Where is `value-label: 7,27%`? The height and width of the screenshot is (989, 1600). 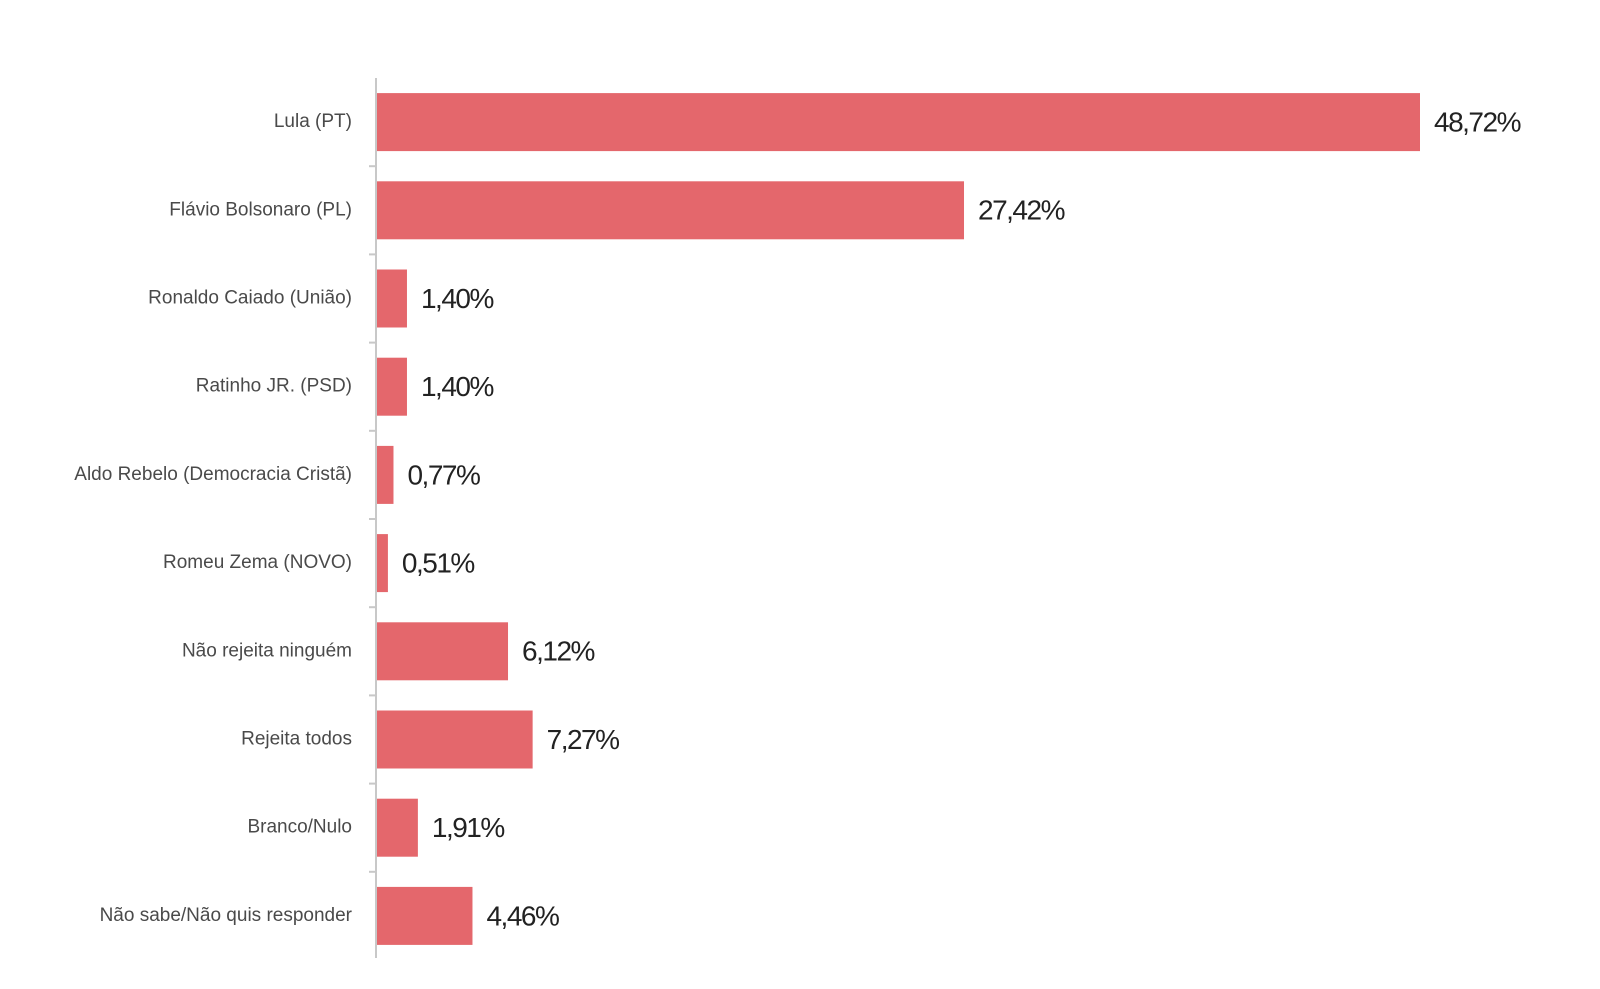
value-label: 7,27% is located at coordinates (583, 739).